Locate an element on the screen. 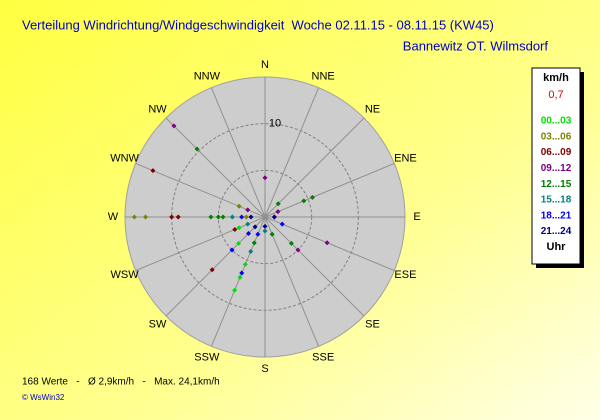 Image resolution: width=600 pixels, height=420 pixels. direction-label: NNE is located at coordinates (323, 76).